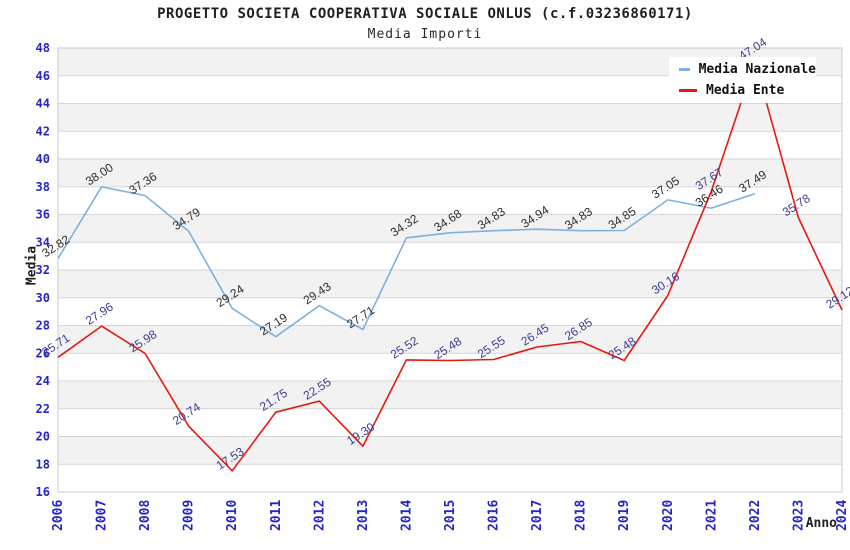 This screenshot has height=550, width=850. I want to click on svg-text: 48, so click(43, 48).